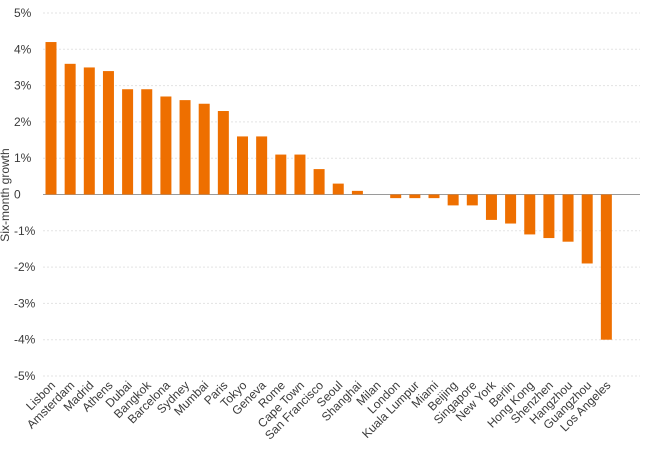 The height and width of the screenshot is (465, 661). I want to click on y-tick-label: -4%, so click(25, 340).